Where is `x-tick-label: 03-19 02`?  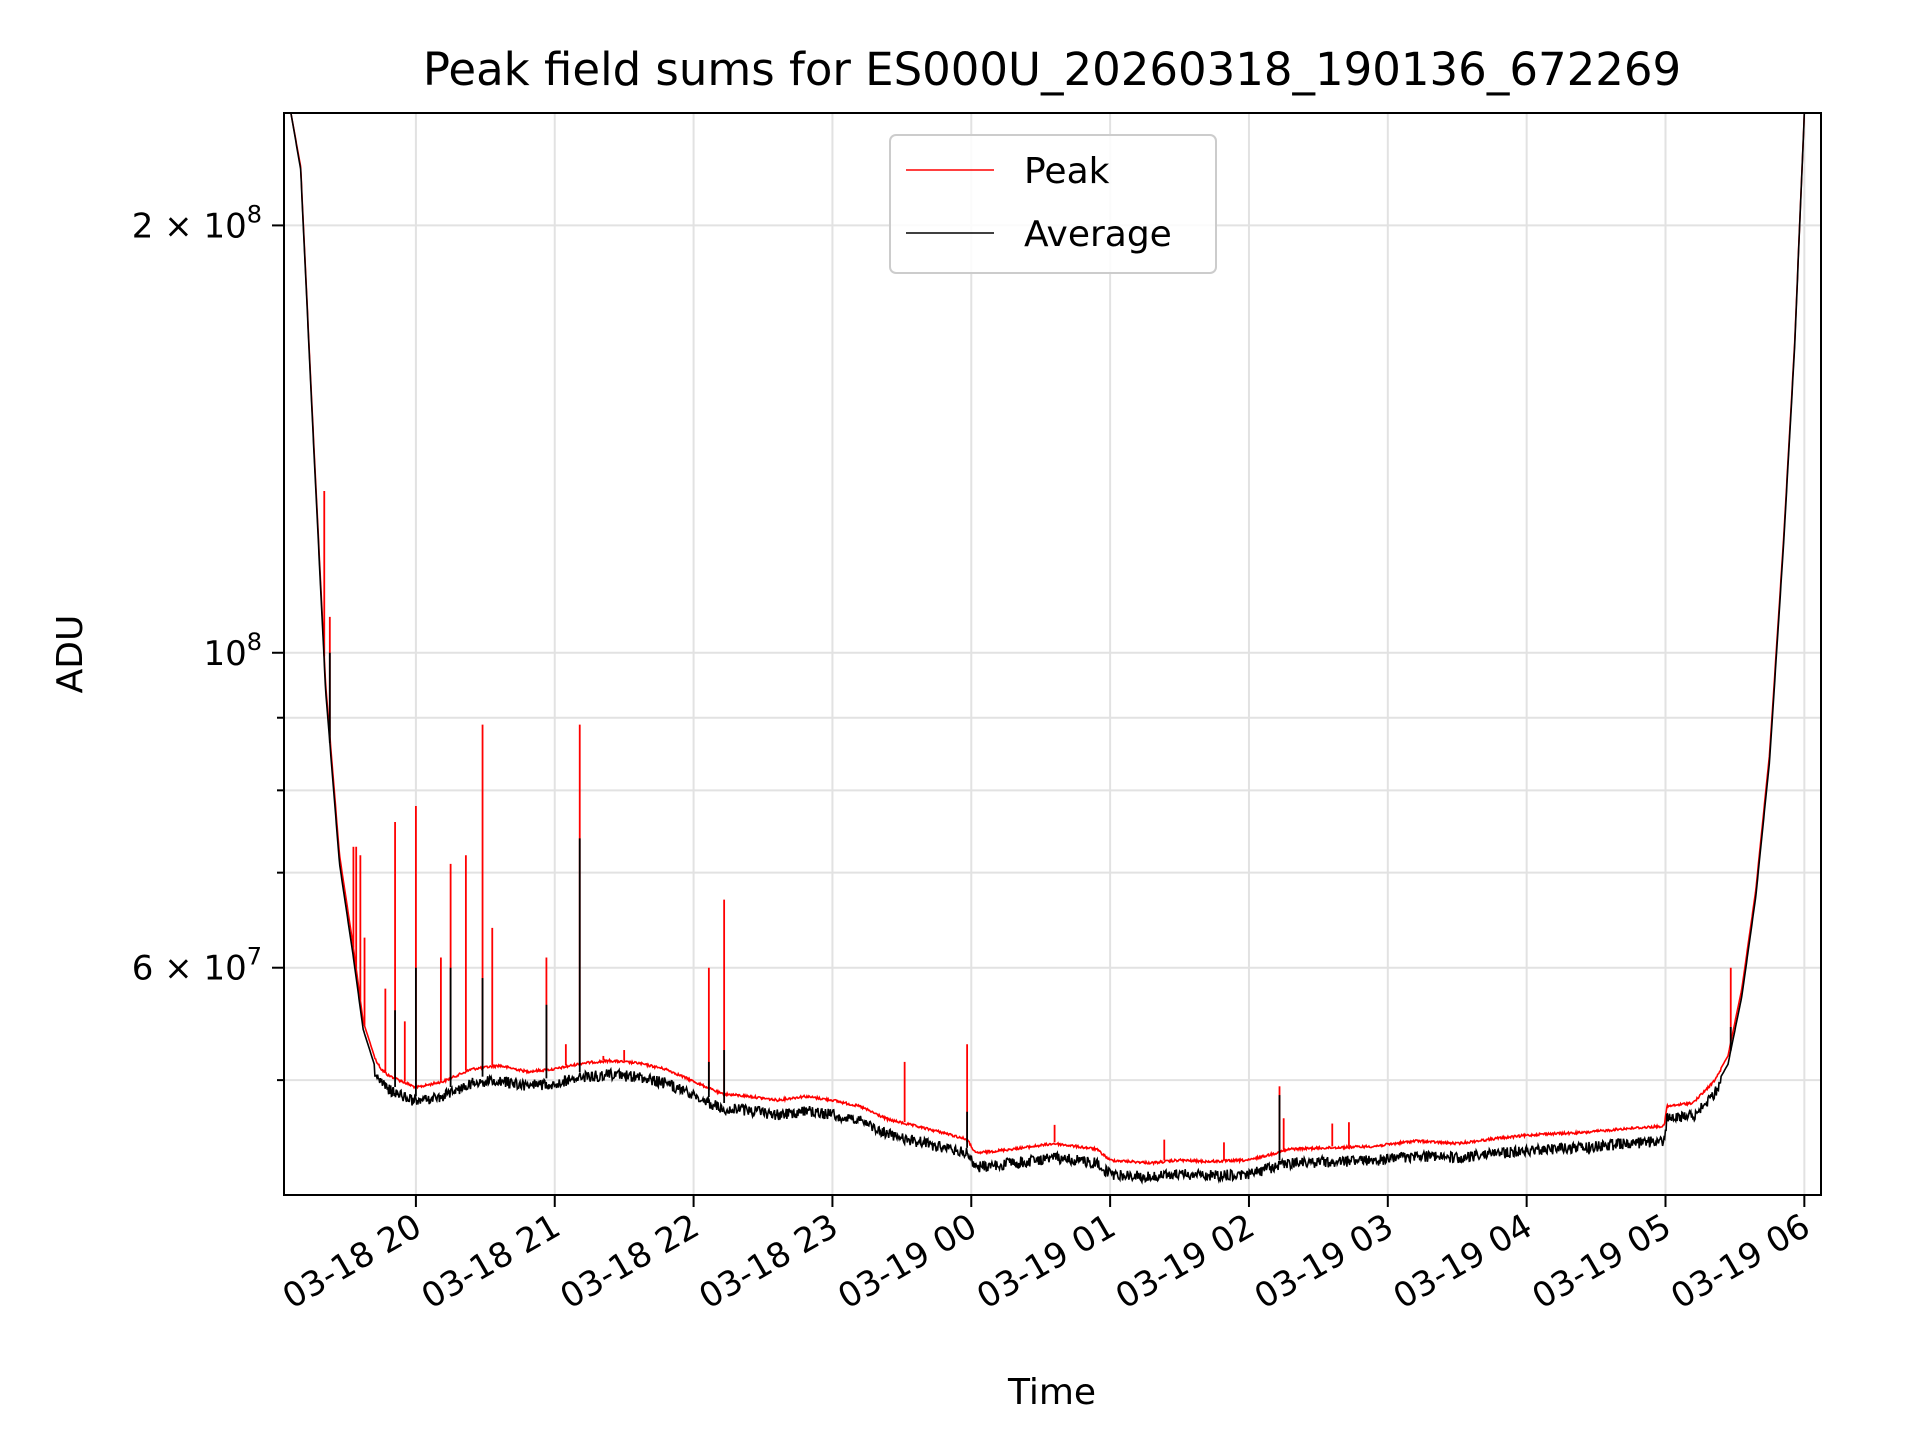
x-tick-label: 03-19 02 is located at coordinates (1185, 1261).